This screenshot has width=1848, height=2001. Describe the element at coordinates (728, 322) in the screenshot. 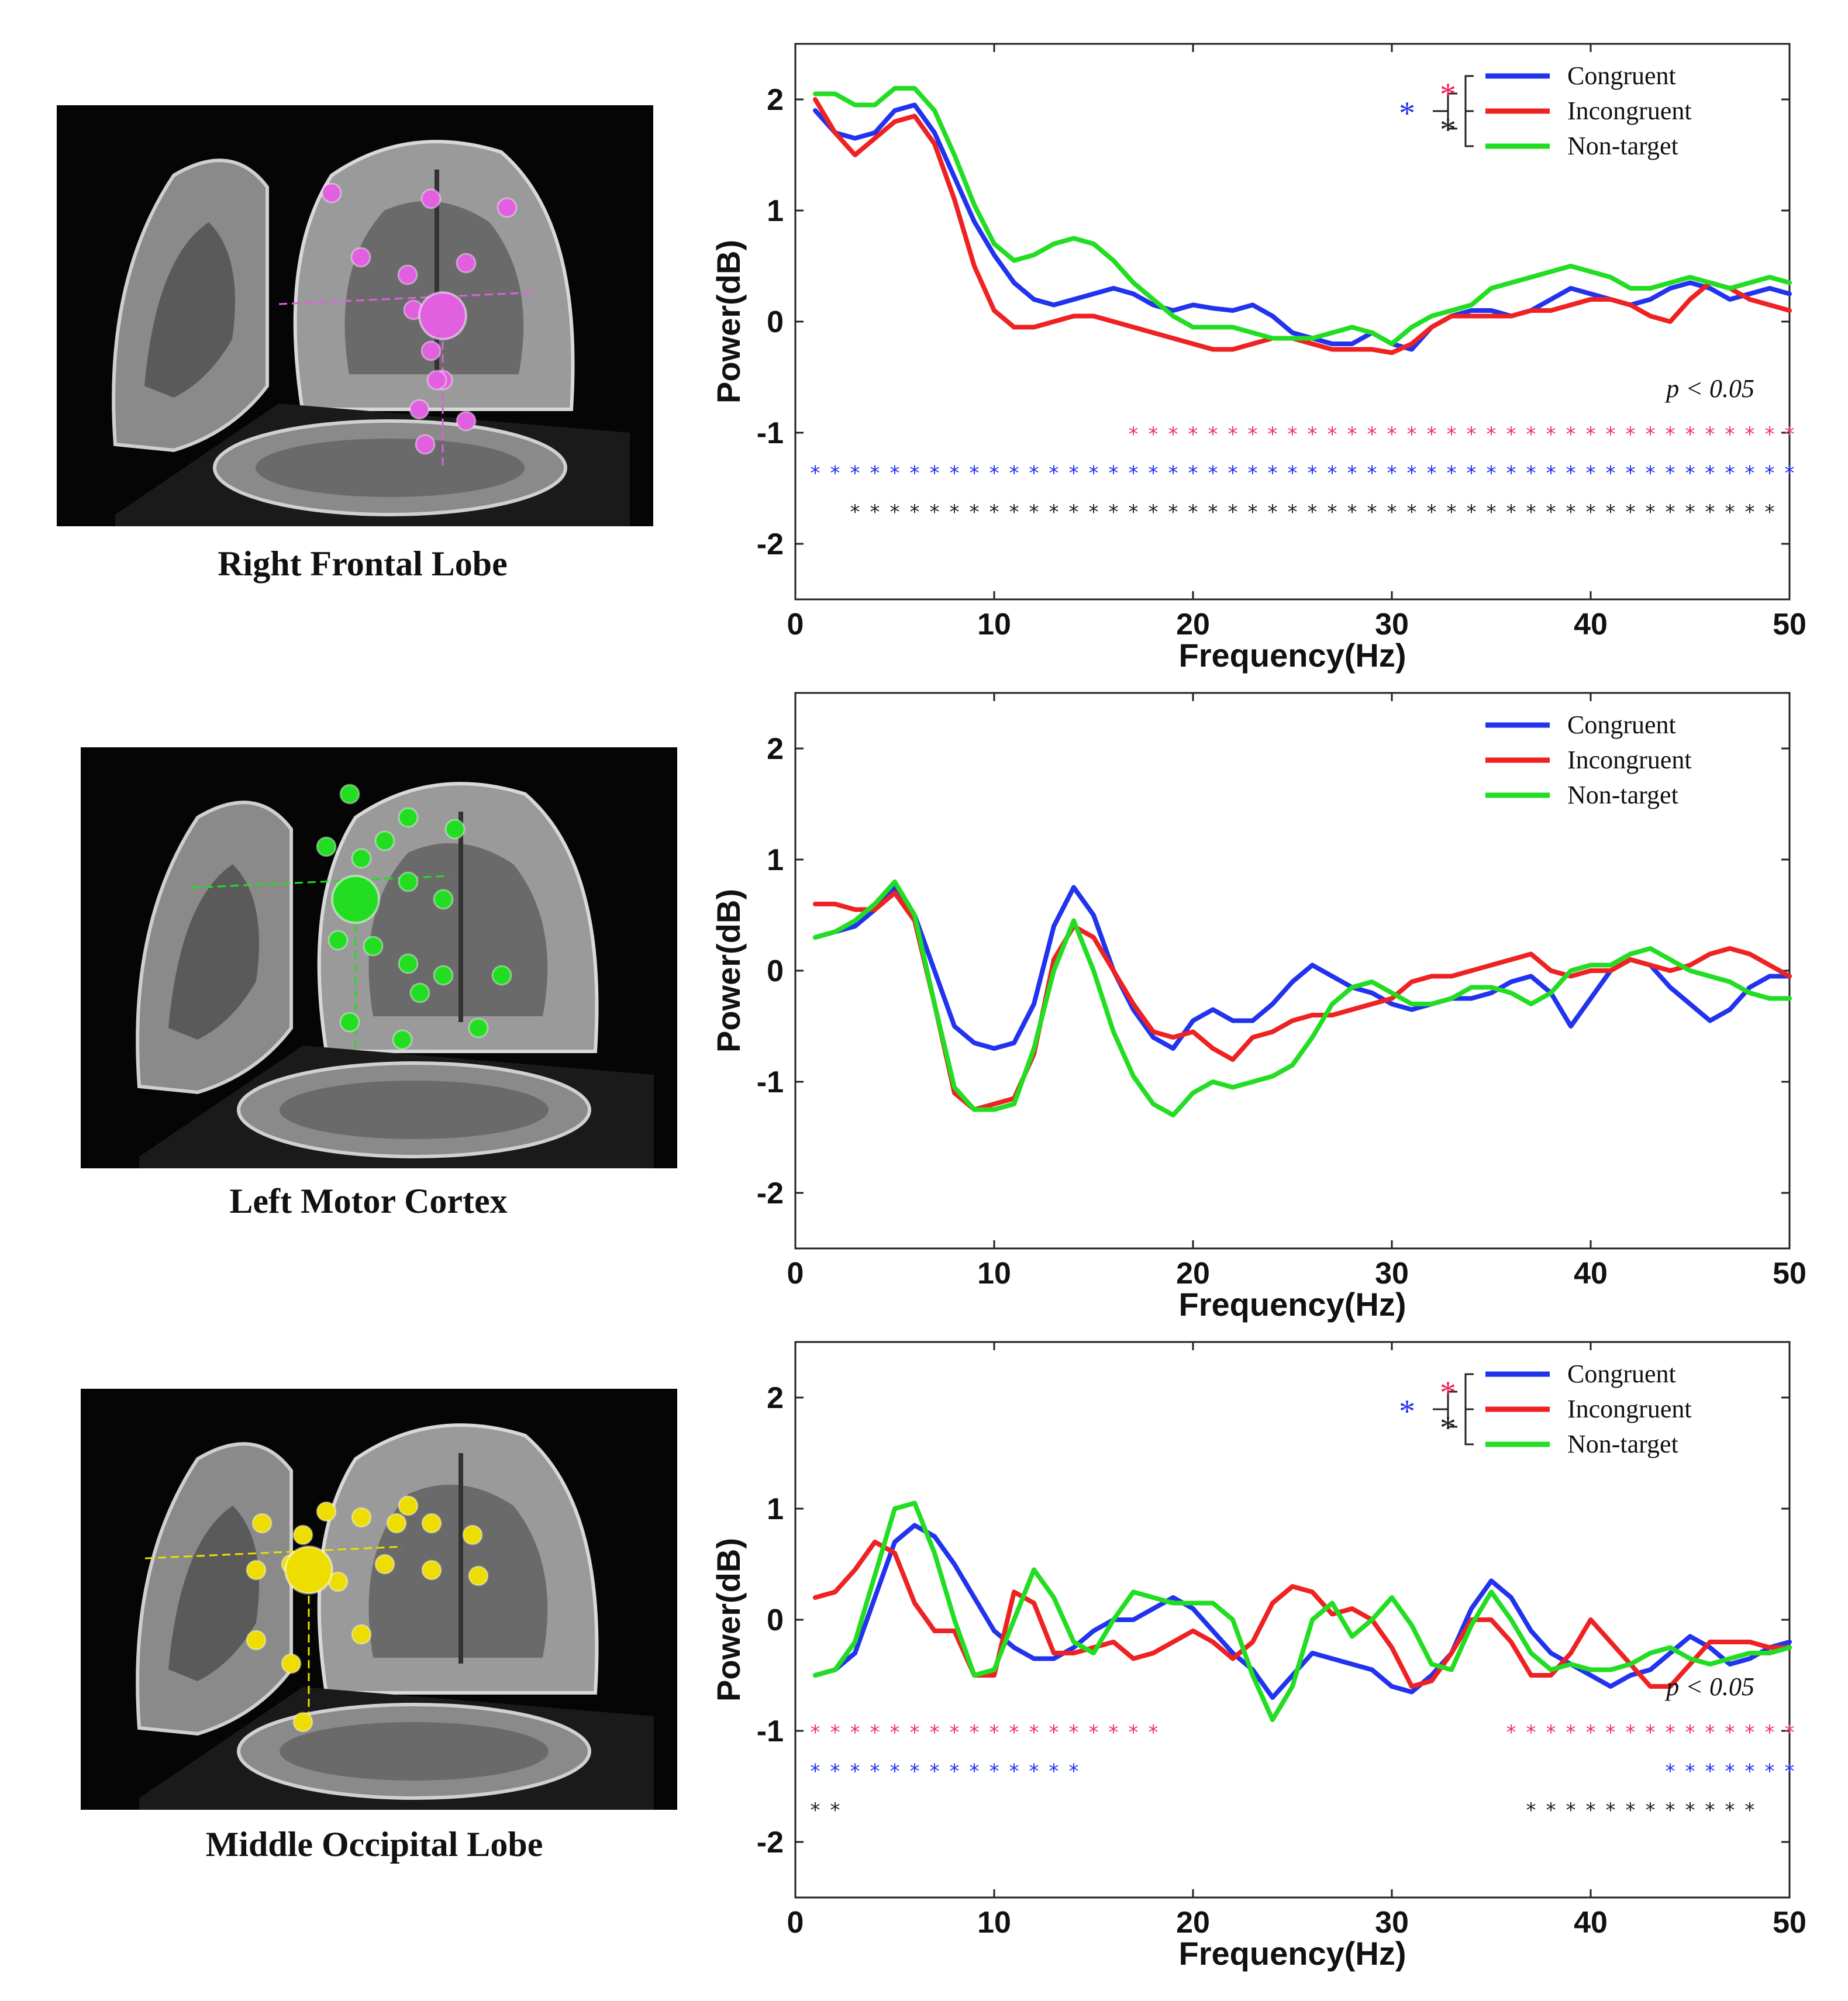

I see `y-axis-label: Power(dB)` at that location.